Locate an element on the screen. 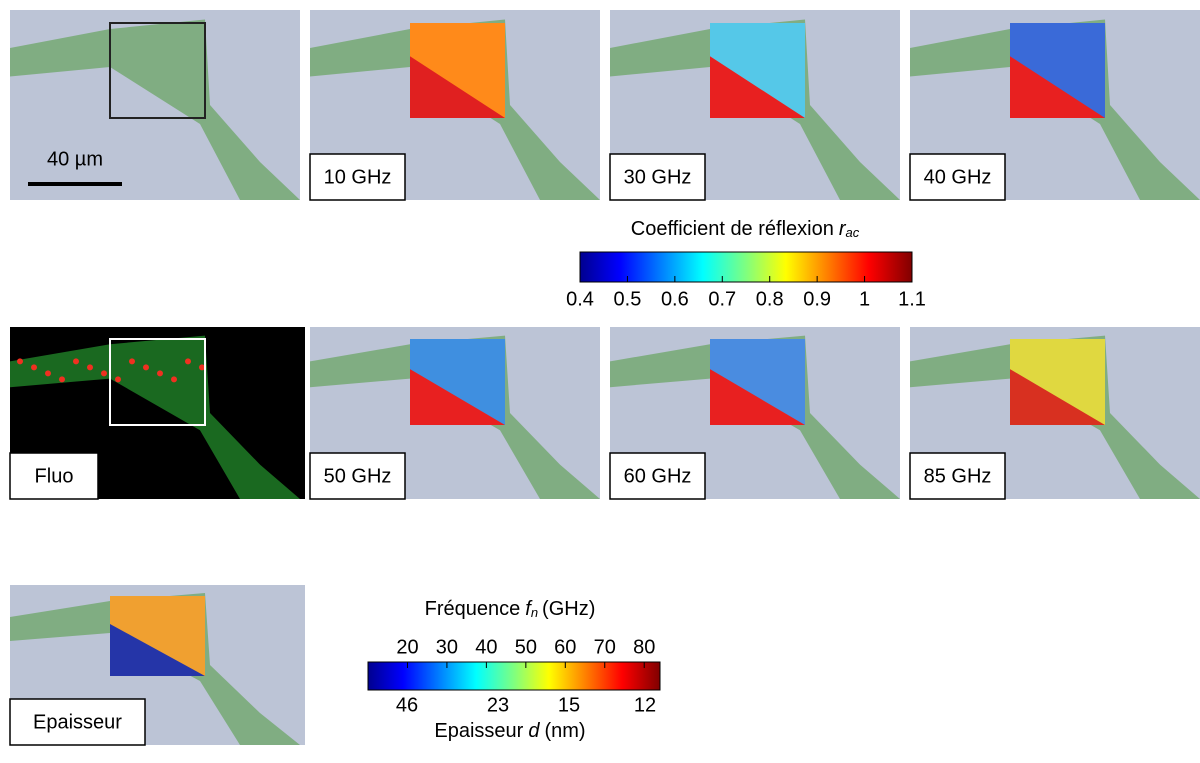  title-part: (nm) is located at coordinates (564, 731).